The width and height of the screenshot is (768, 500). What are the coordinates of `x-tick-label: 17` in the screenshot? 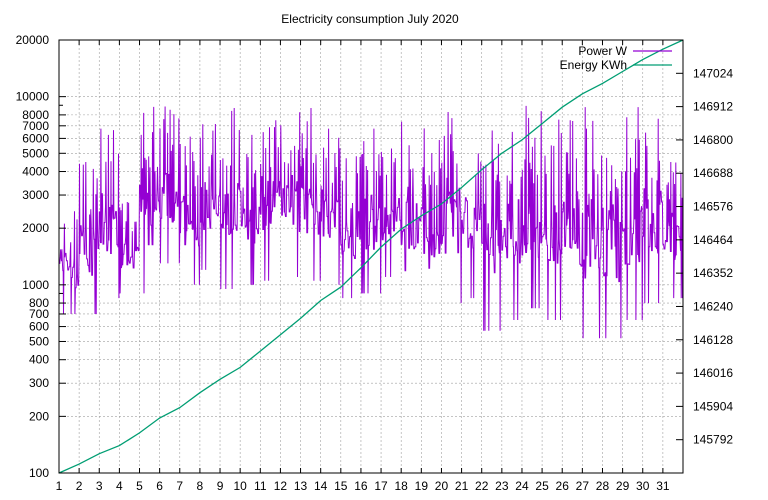 It's located at (381, 486).